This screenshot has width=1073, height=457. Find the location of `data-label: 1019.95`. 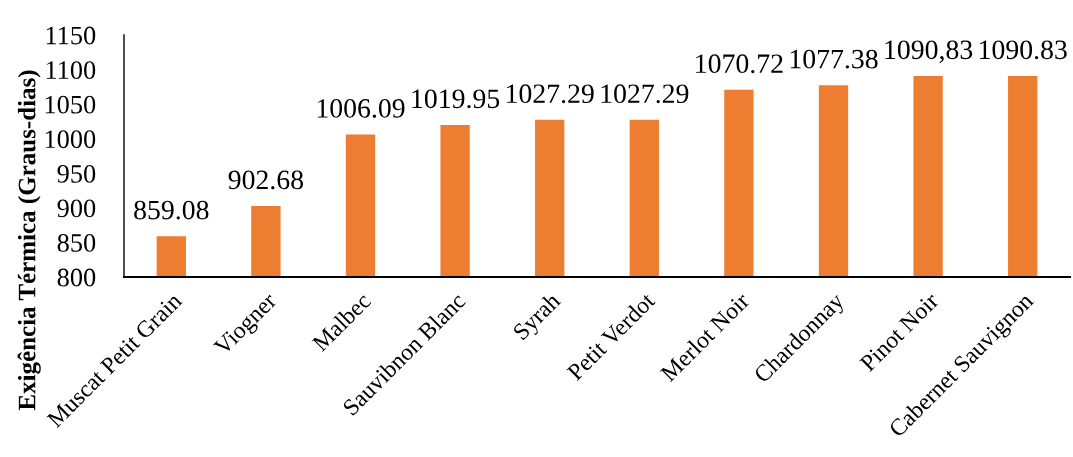

data-label: 1019.95 is located at coordinates (456, 99).